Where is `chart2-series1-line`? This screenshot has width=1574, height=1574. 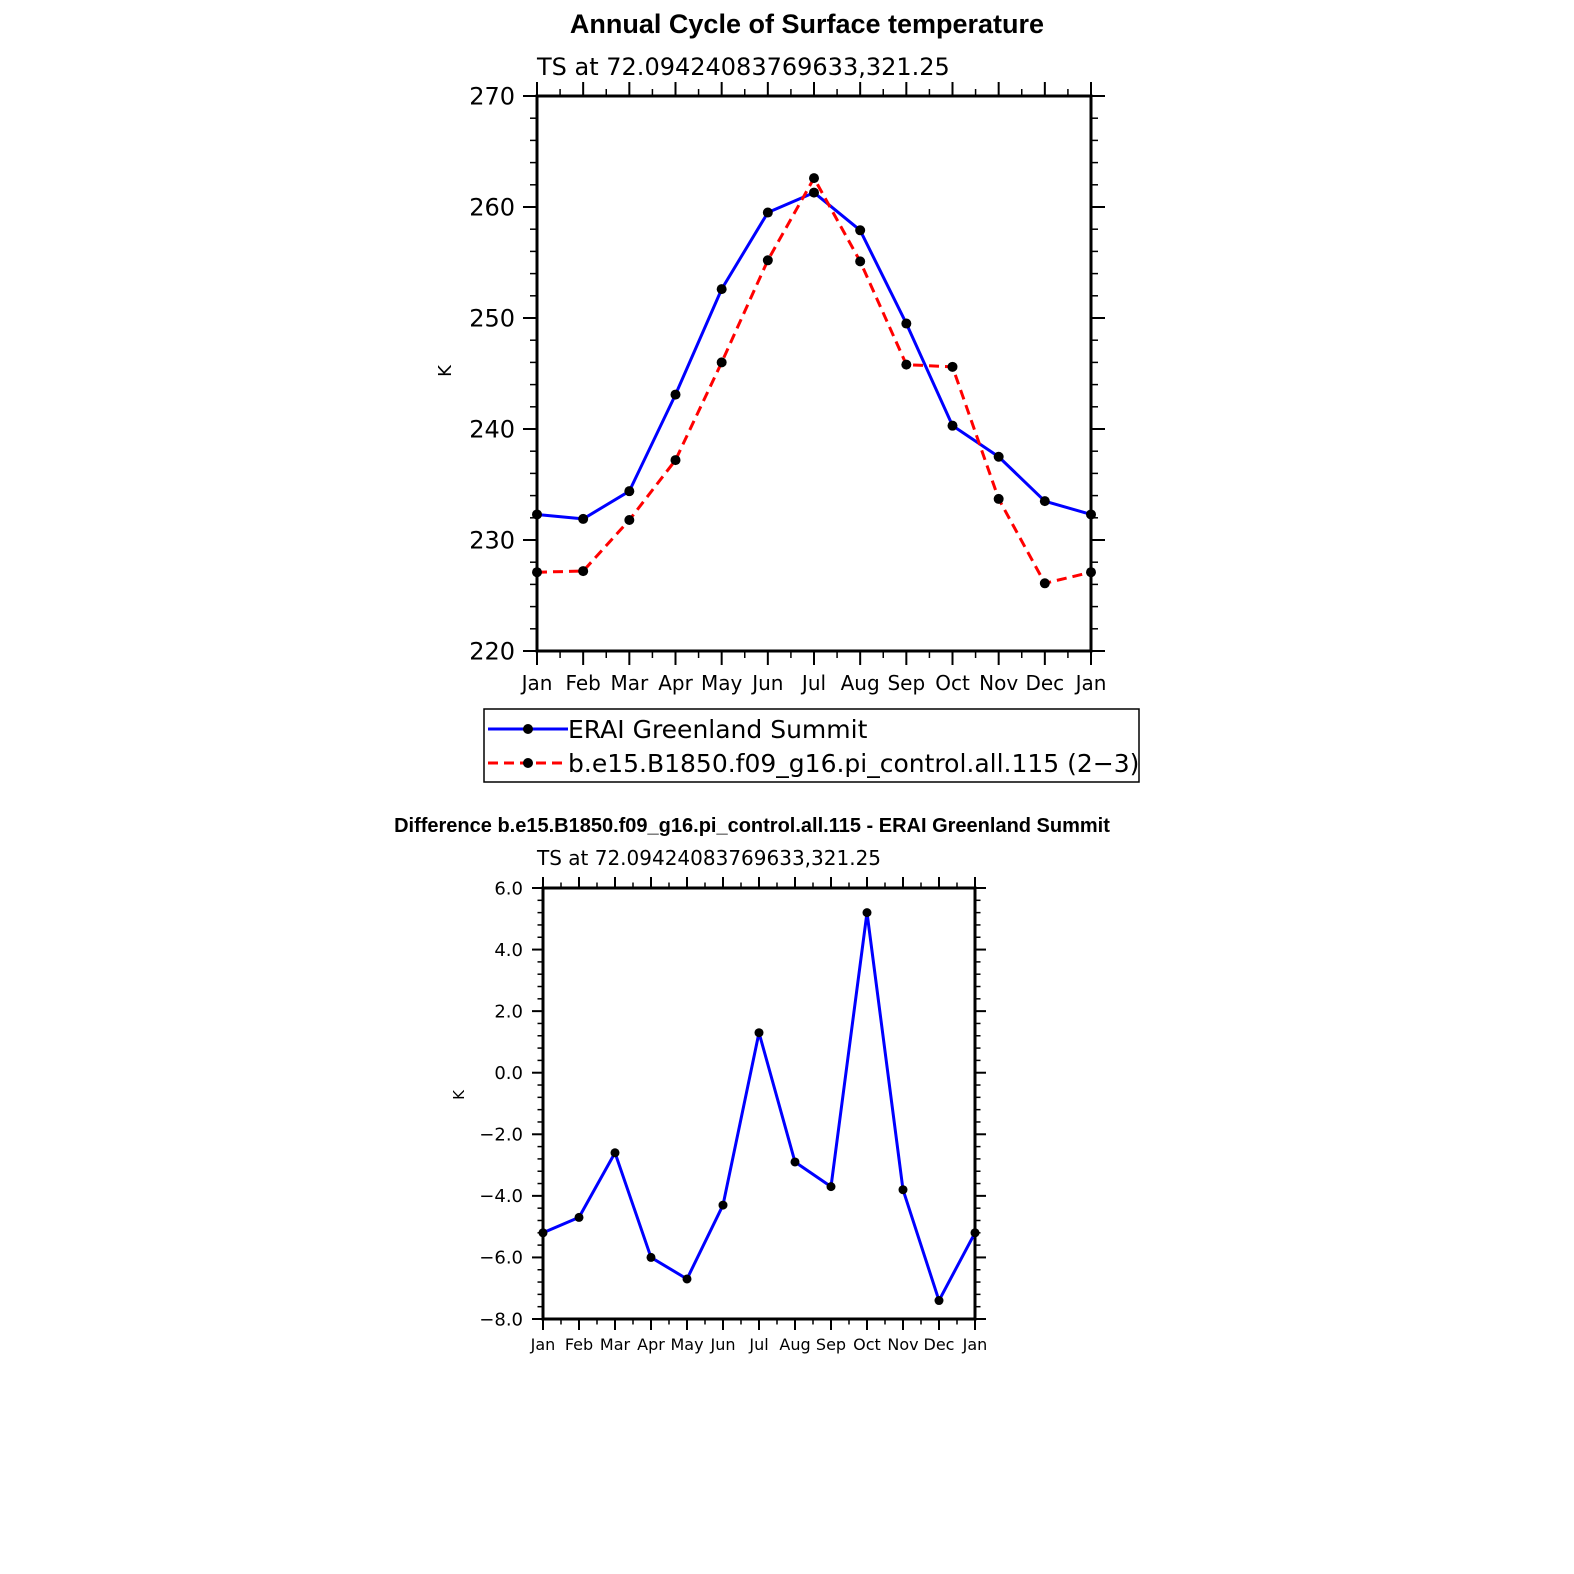 chart2-series1-line is located at coordinates (759, 1107).